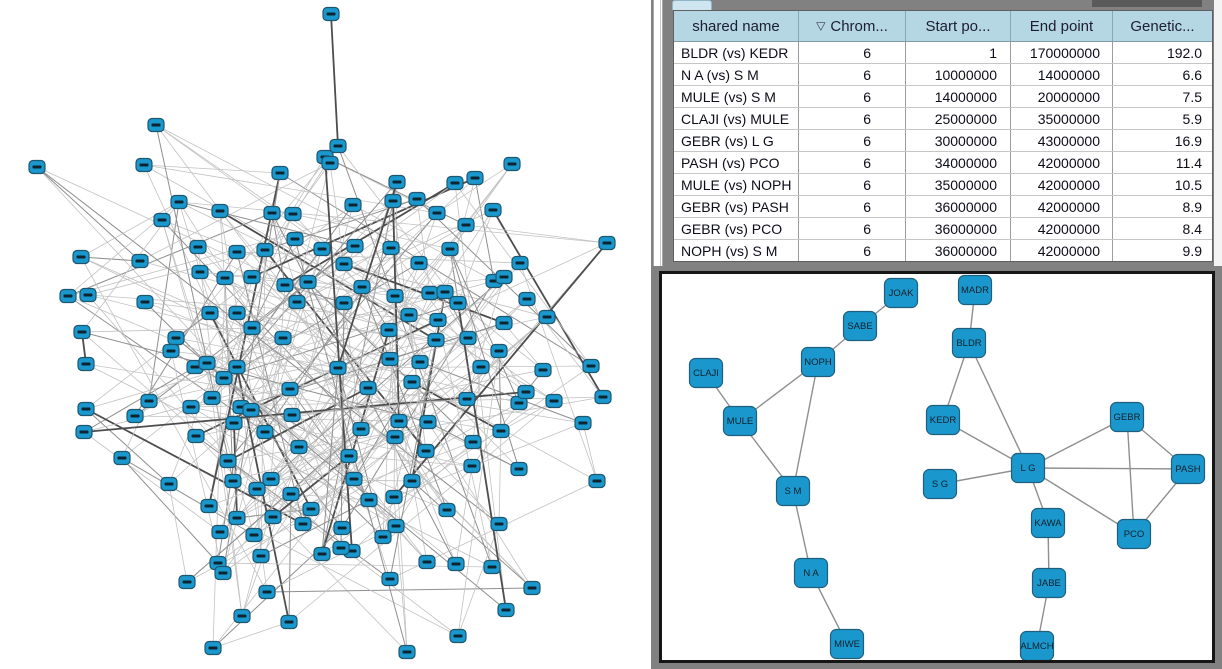 The image size is (1222, 669). What do you see at coordinates (1147, 3) in the screenshot?
I see `scrollbar-fragment` at bounding box center [1147, 3].